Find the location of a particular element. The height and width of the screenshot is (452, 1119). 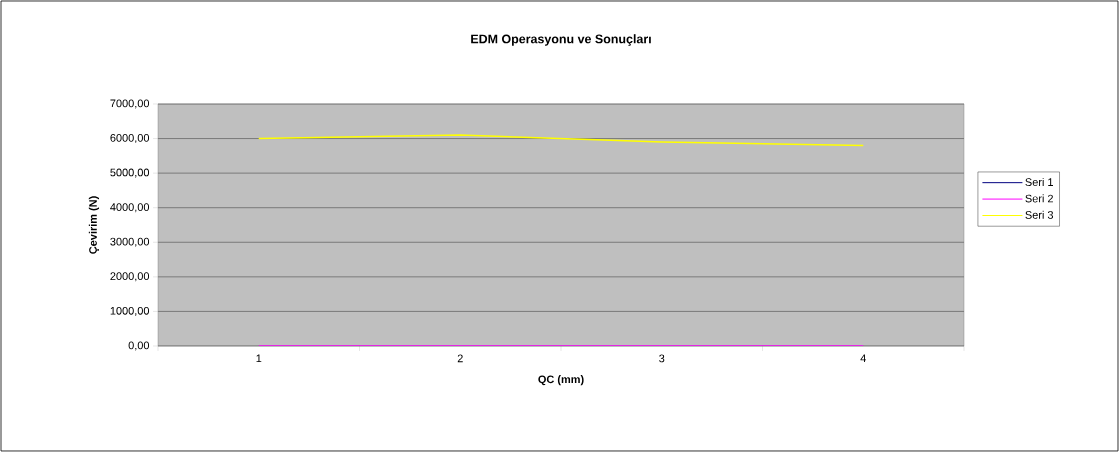

y-tick-label: 3000,00 is located at coordinates (130, 242).